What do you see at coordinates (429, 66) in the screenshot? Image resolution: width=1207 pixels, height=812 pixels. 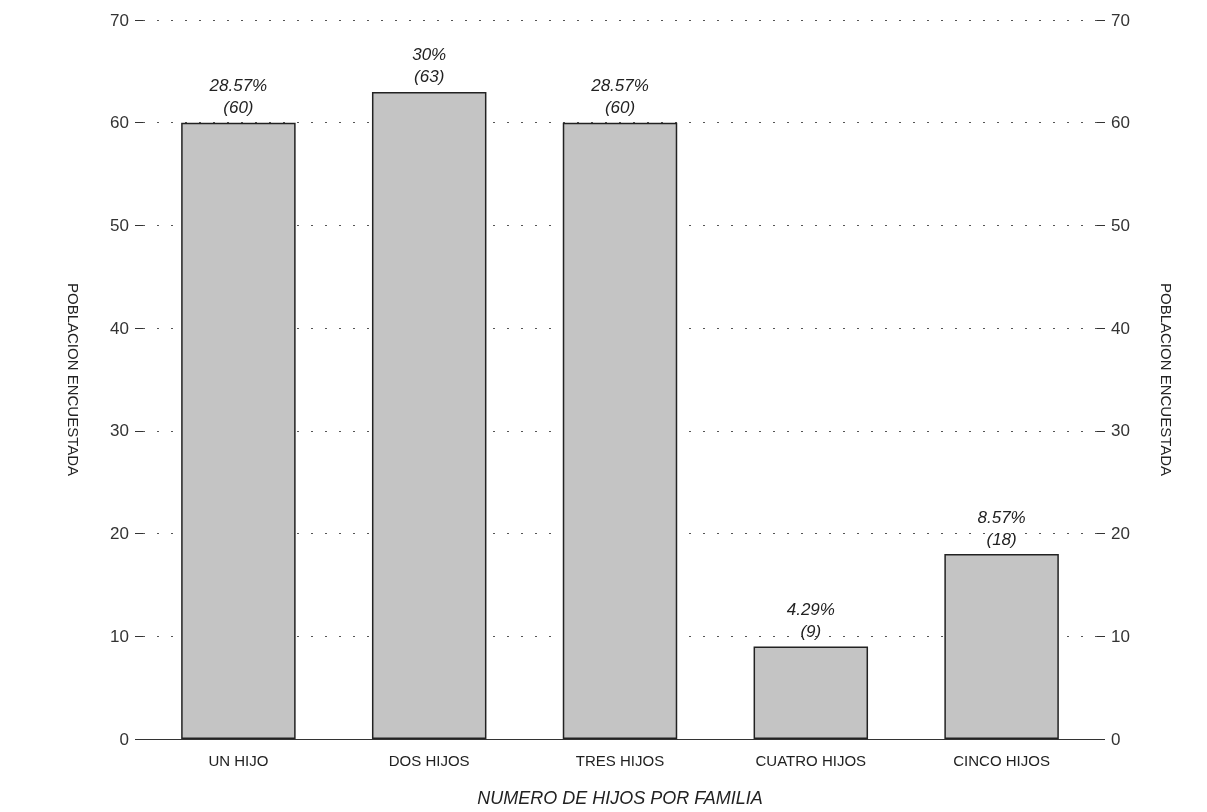 I see `data-label: 30% (63)` at bounding box center [429, 66].